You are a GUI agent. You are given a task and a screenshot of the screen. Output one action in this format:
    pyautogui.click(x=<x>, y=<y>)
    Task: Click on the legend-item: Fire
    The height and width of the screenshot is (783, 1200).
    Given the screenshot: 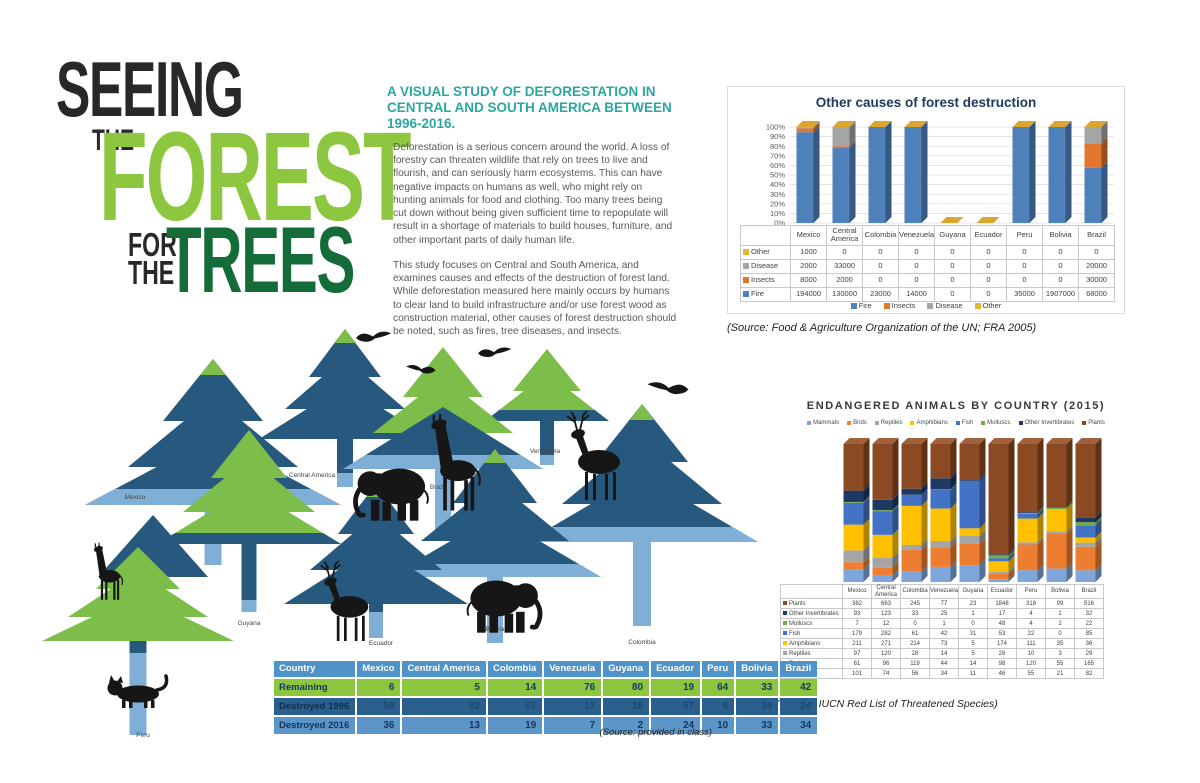 What is the action you would take?
    pyautogui.click(x=861, y=305)
    